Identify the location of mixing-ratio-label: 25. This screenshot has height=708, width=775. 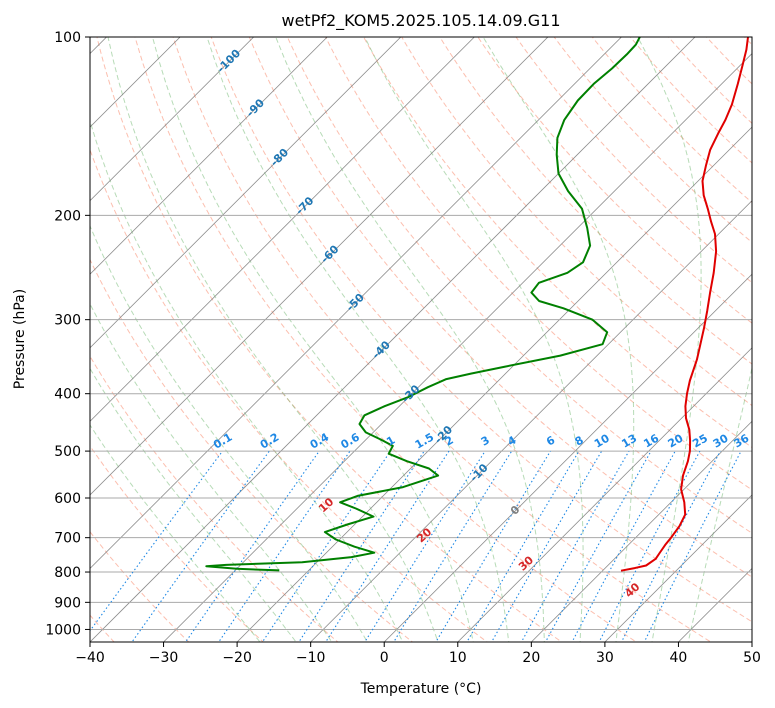
(700, 441).